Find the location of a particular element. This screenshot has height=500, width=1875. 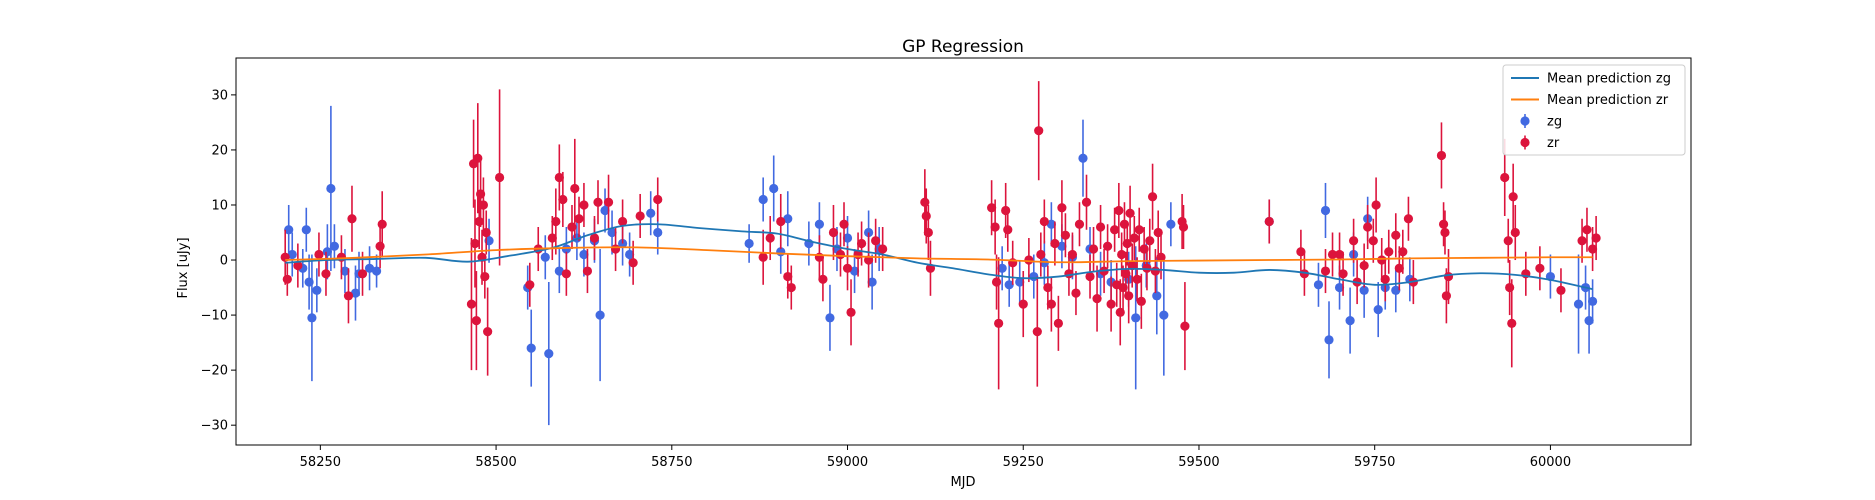

legend-label: zg is located at coordinates (1554, 122).